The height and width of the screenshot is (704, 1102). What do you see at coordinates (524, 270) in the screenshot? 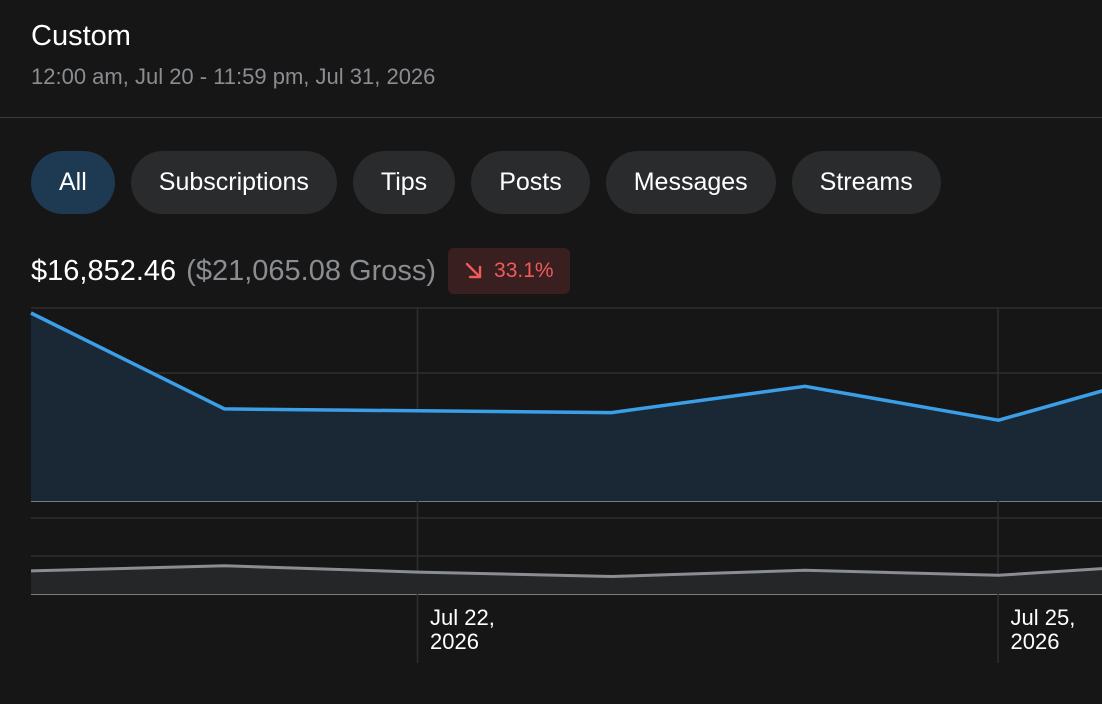
I see `change-value: 33.1%` at bounding box center [524, 270].